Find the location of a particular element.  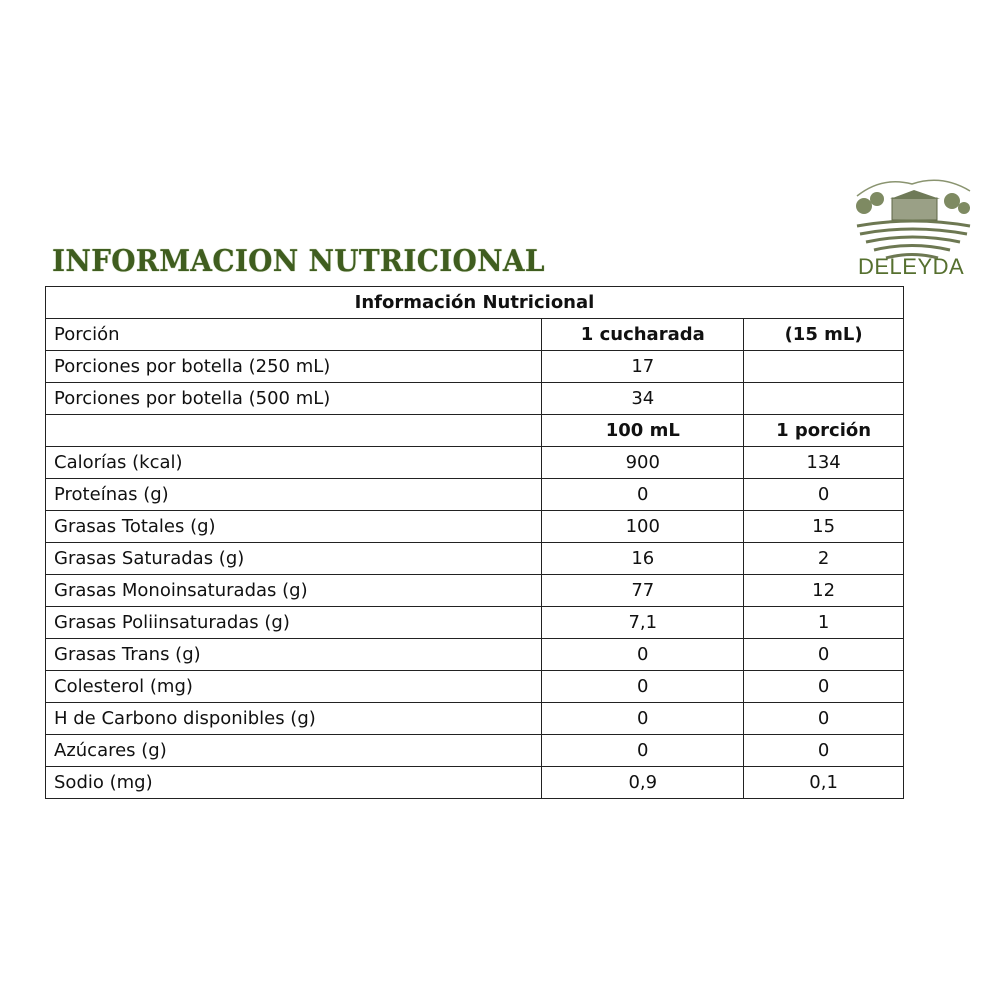

per-portion-value: 15 is located at coordinates (823, 526).